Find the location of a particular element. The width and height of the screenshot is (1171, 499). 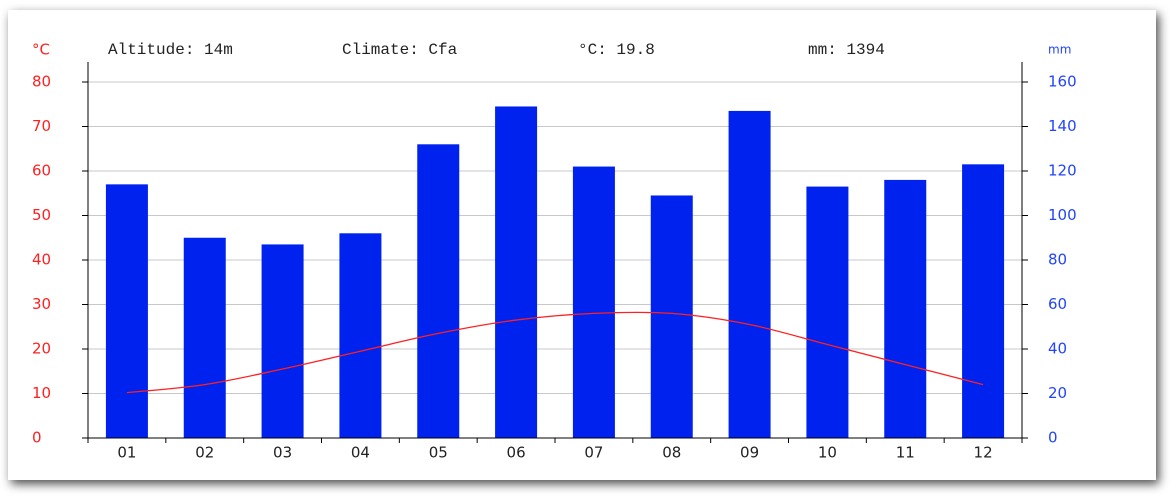

x-tick-label: 10 is located at coordinates (827, 453).